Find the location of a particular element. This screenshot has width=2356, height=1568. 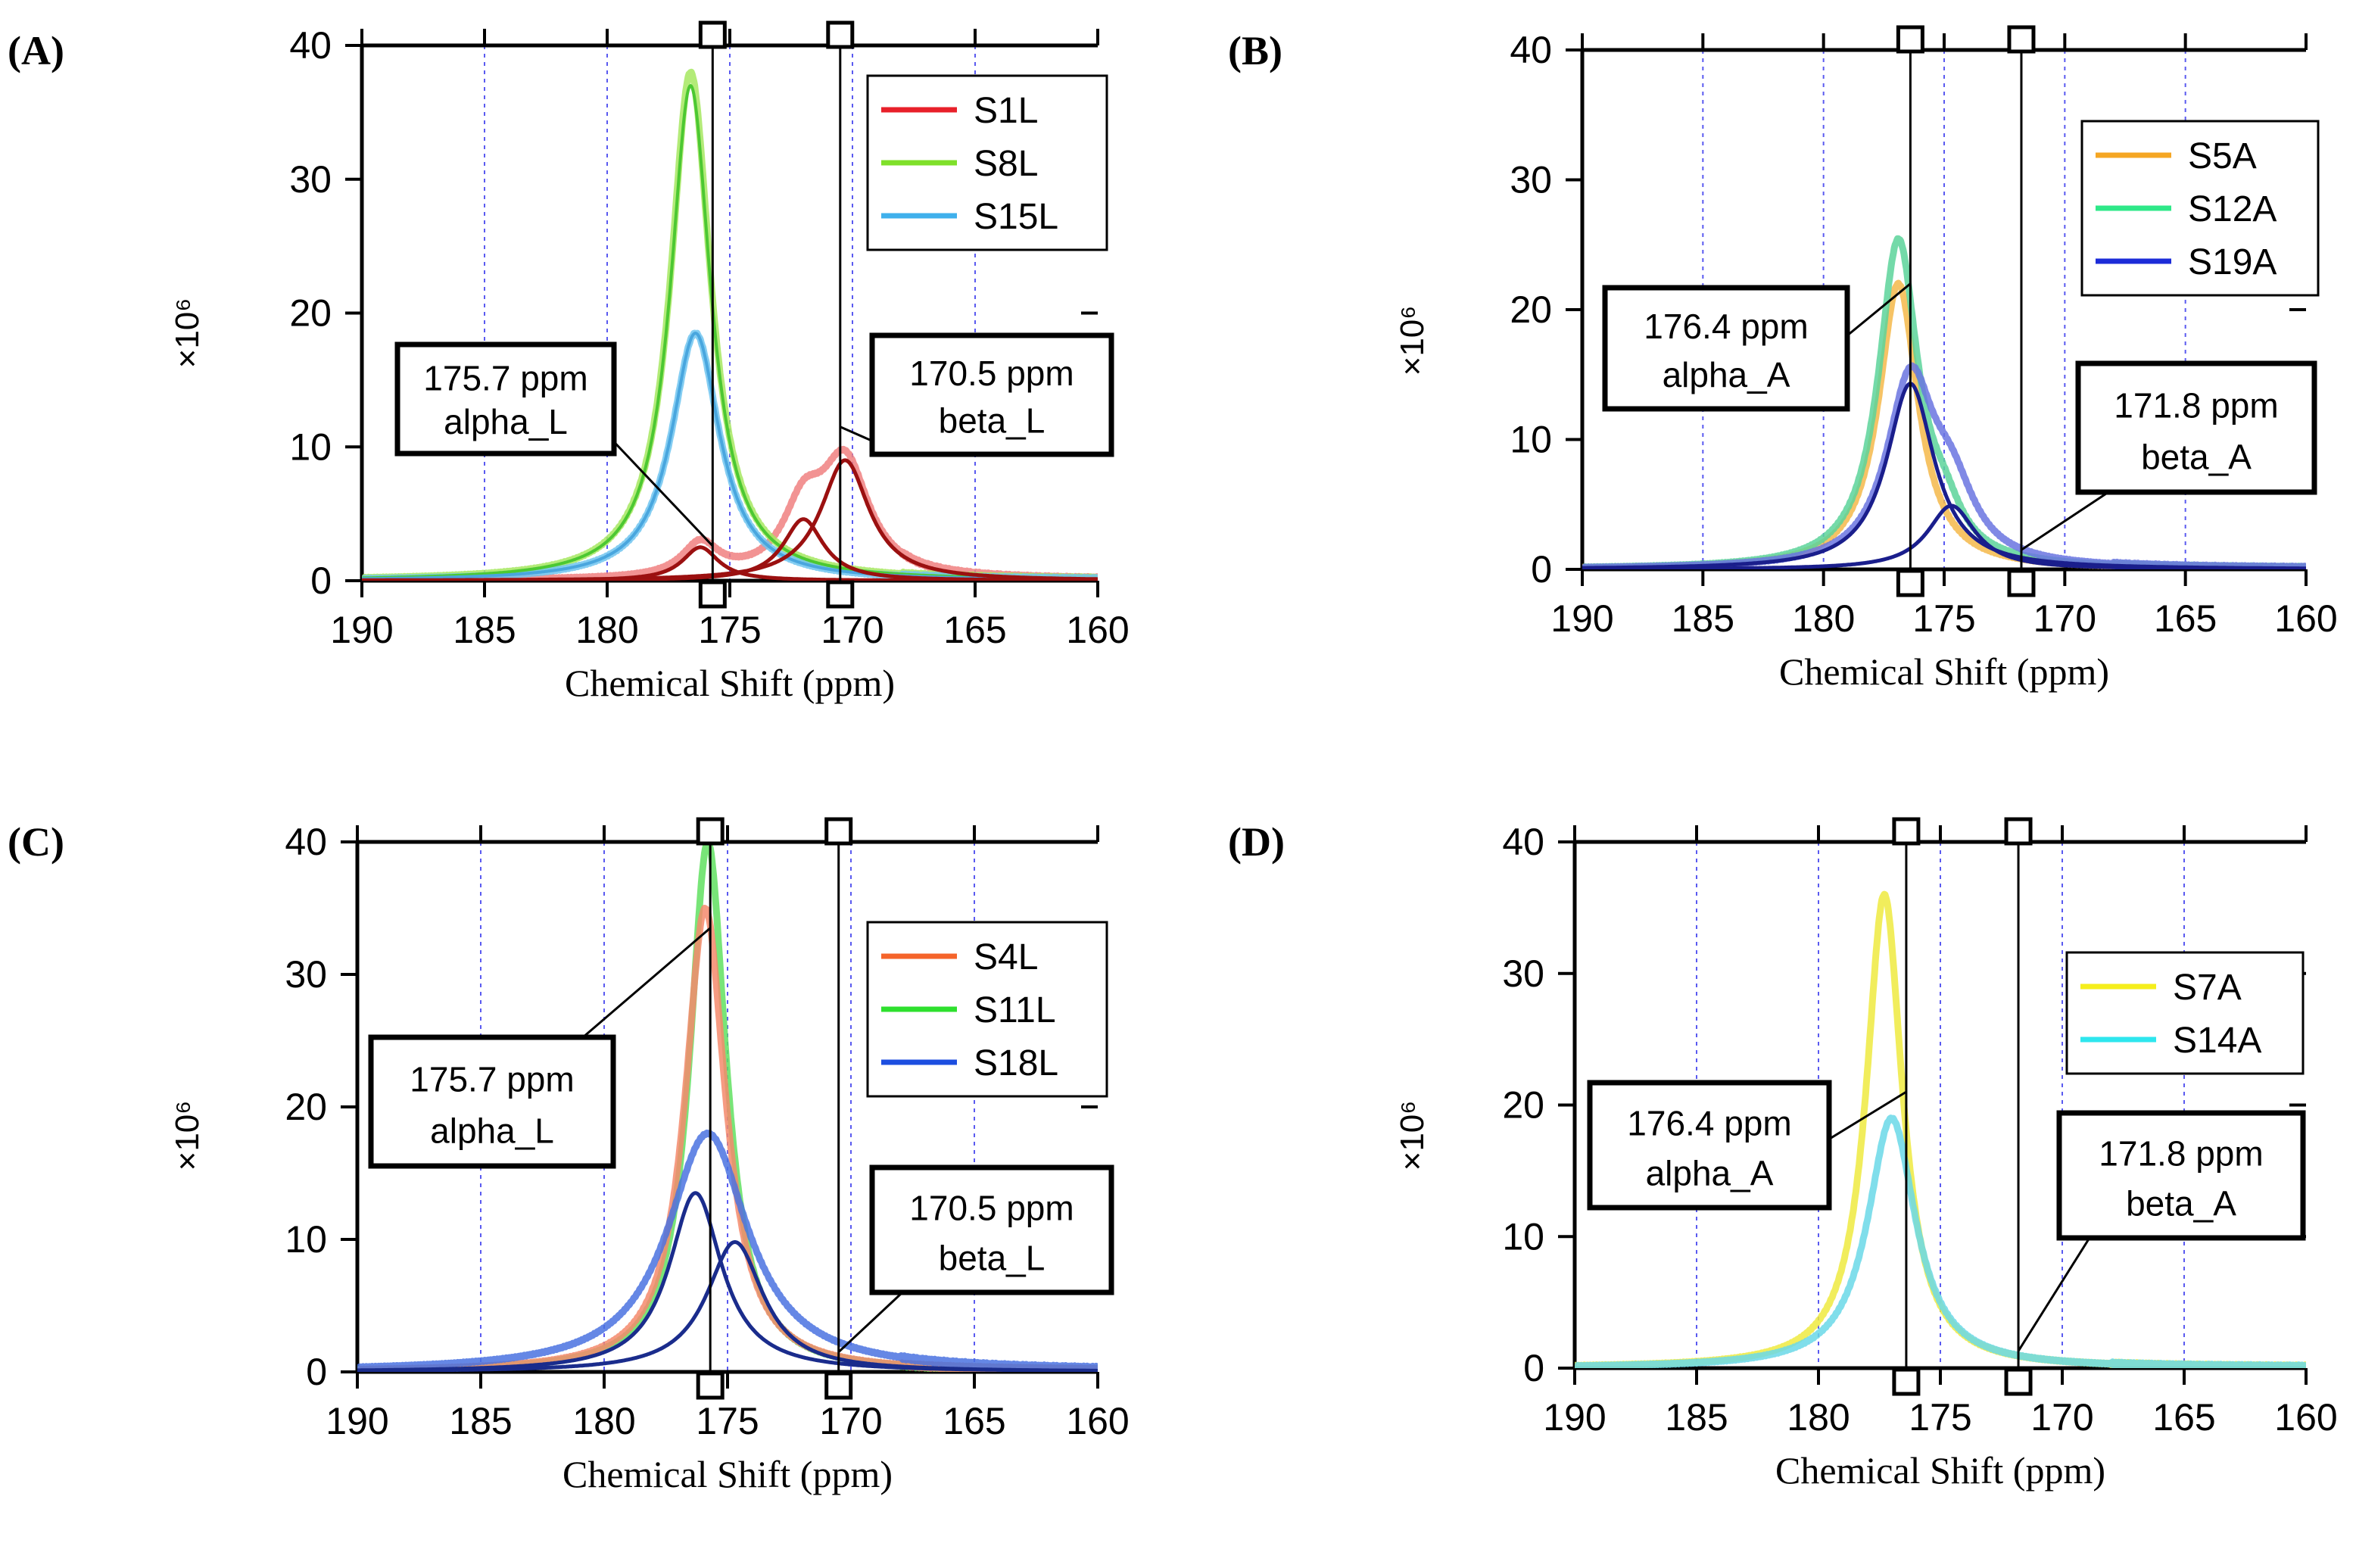

legend-box is located at coordinates (2185, 1013).